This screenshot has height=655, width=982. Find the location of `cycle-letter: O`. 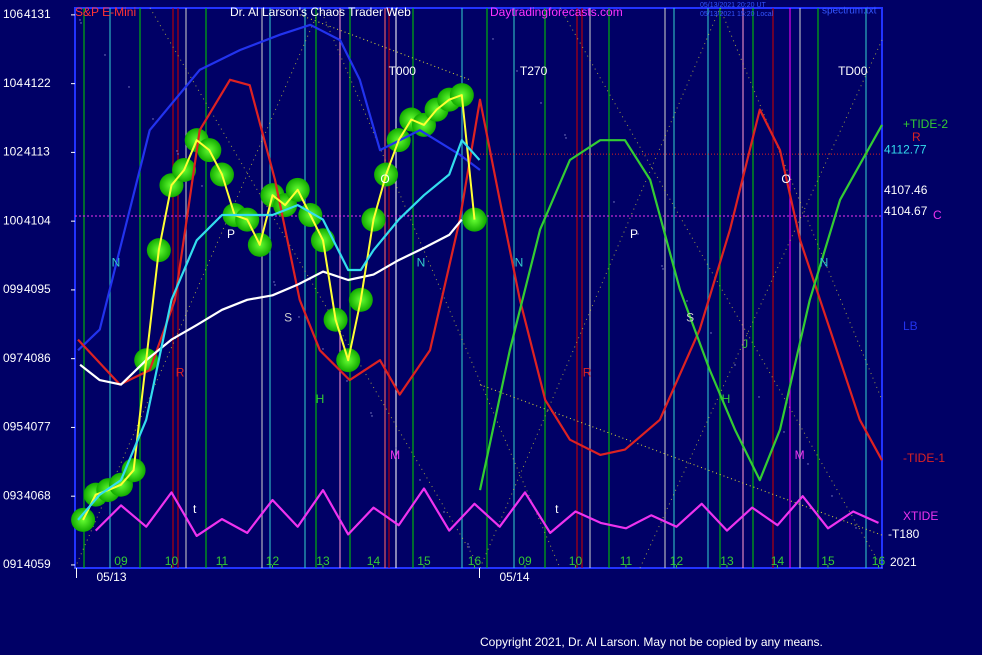

cycle-letter: O is located at coordinates (384, 179).